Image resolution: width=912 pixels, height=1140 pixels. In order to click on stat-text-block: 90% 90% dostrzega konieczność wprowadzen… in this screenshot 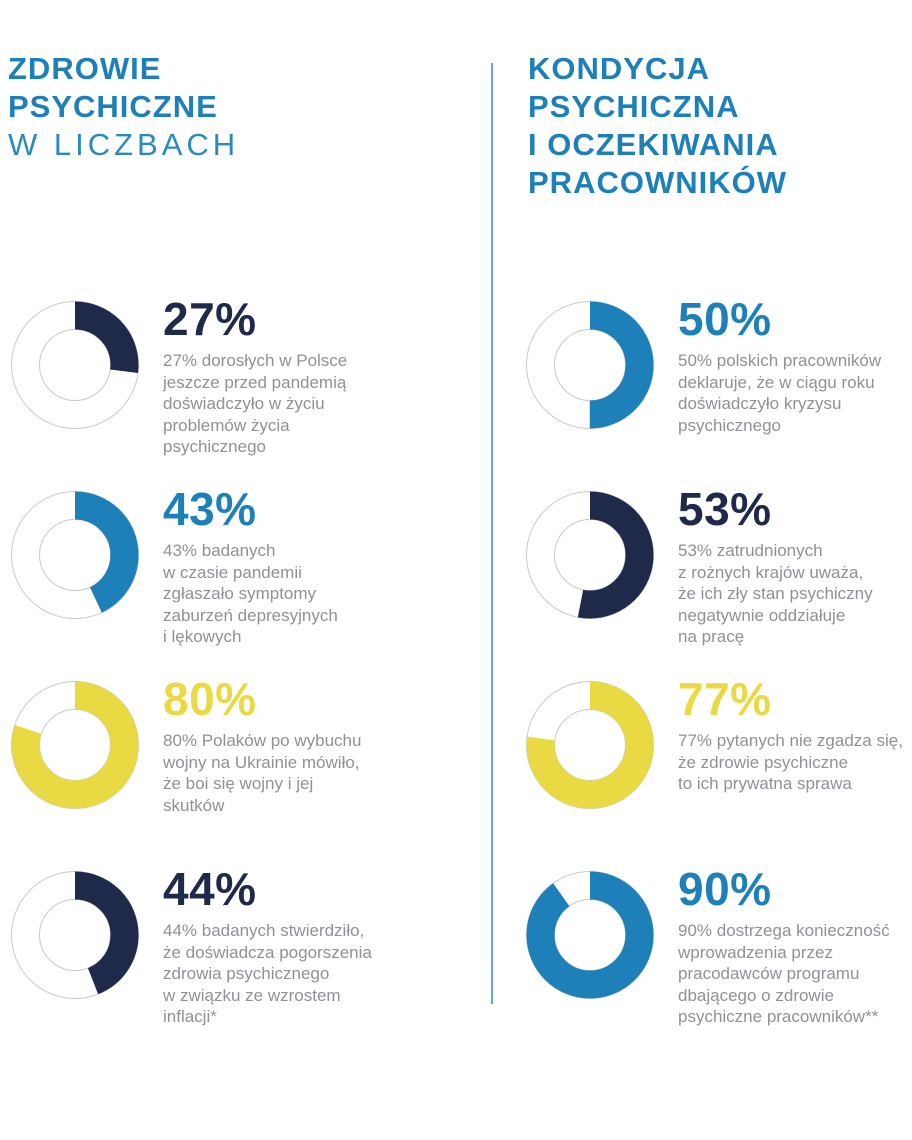, I will do `click(795, 945)`.